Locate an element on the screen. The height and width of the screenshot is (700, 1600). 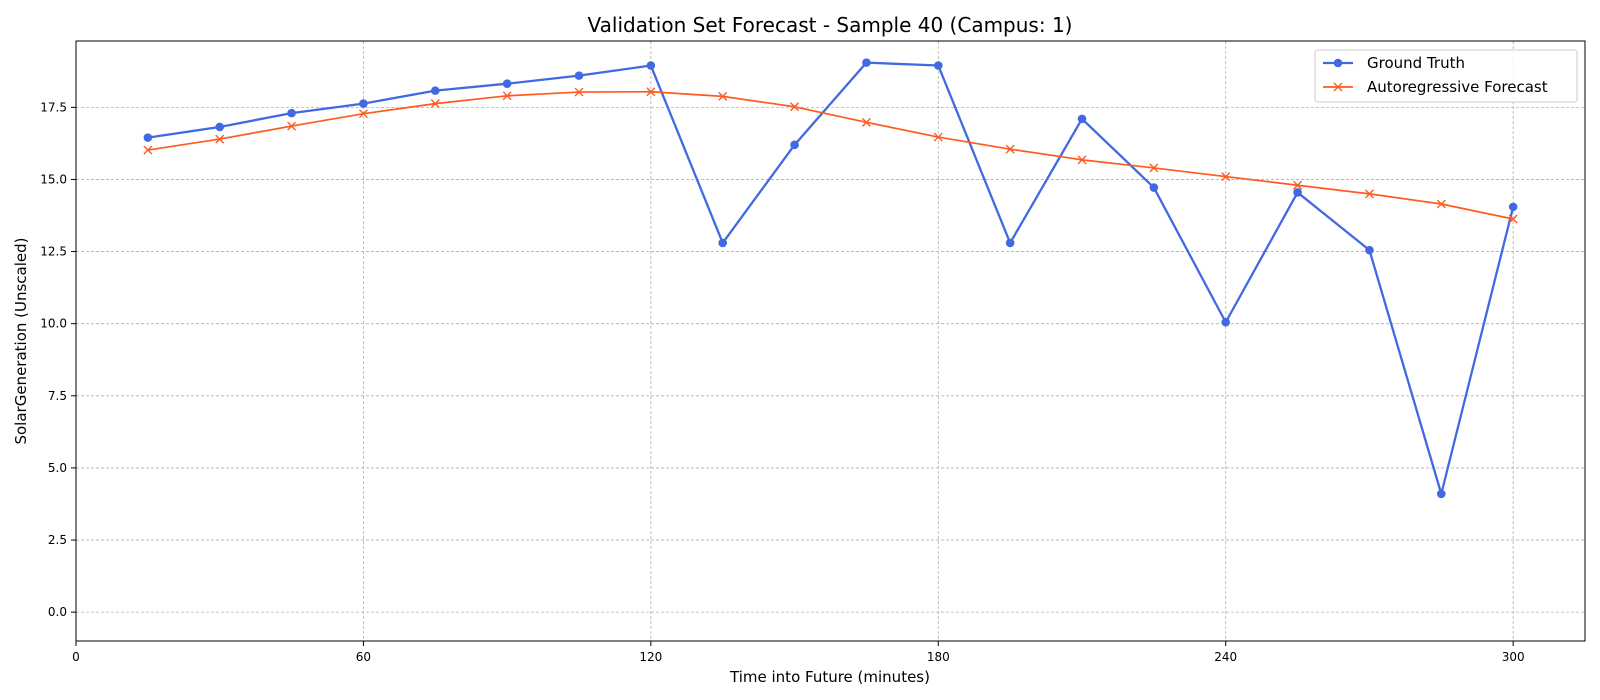
x-tick-label: 60 is located at coordinates (363, 657).